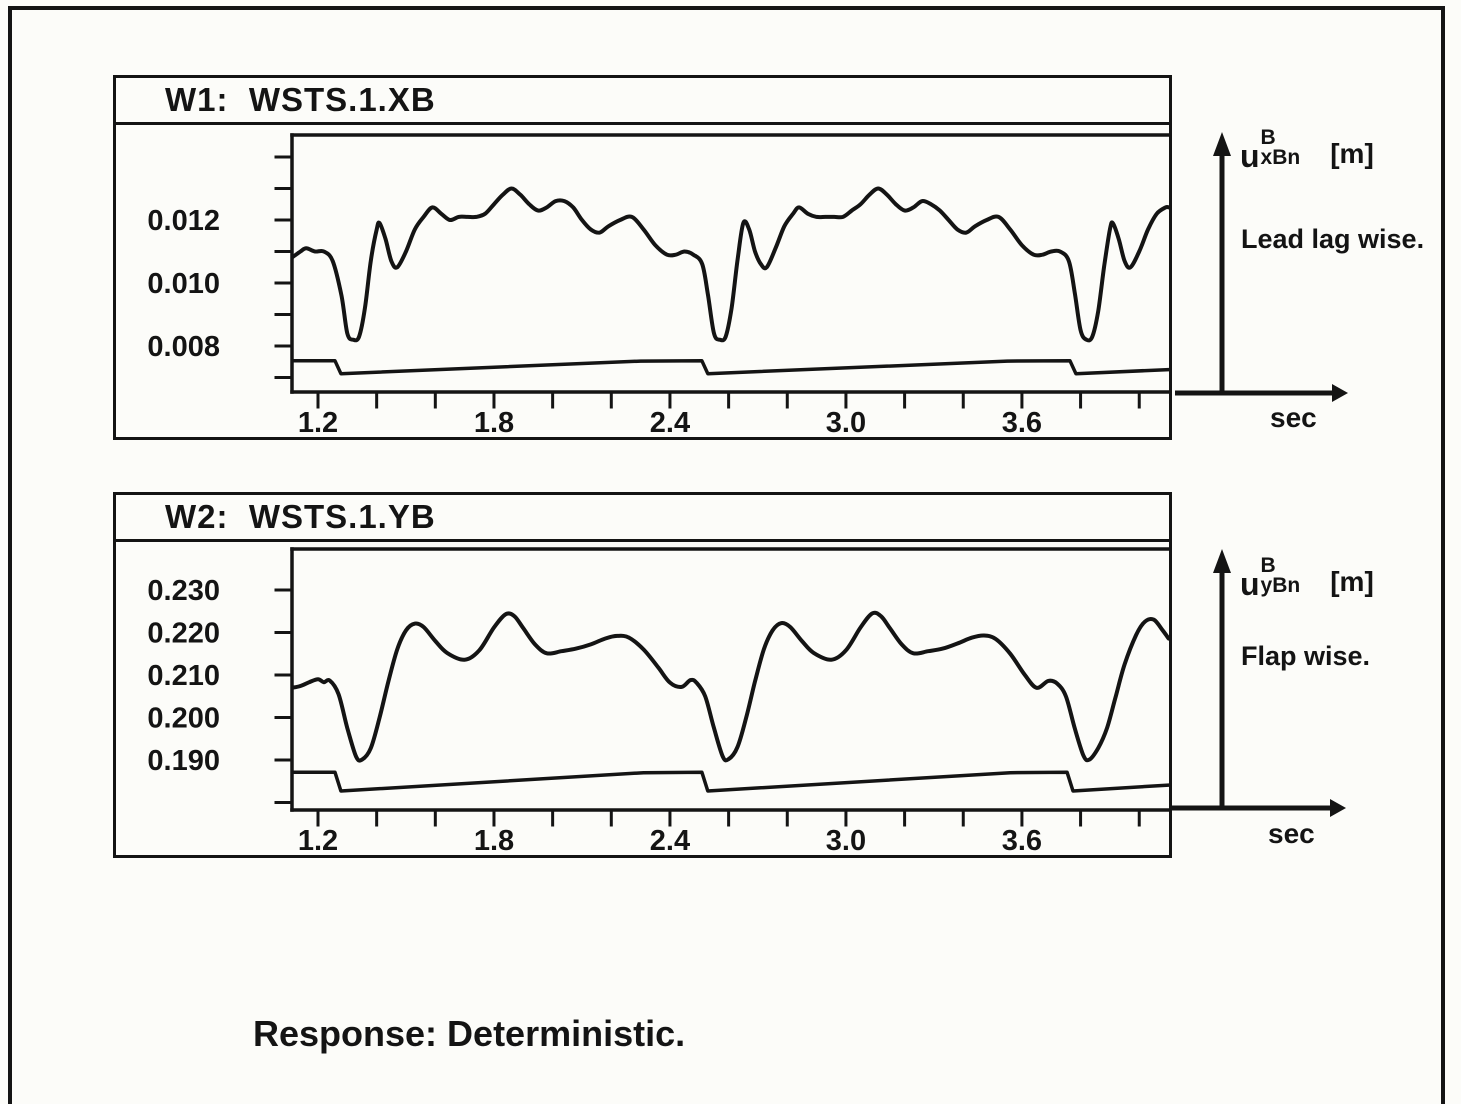  What do you see at coordinates (642, 101) in the screenshot?
I see `w1-titlebar: W1: WSTS.1.XB` at bounding box center [642, 101].